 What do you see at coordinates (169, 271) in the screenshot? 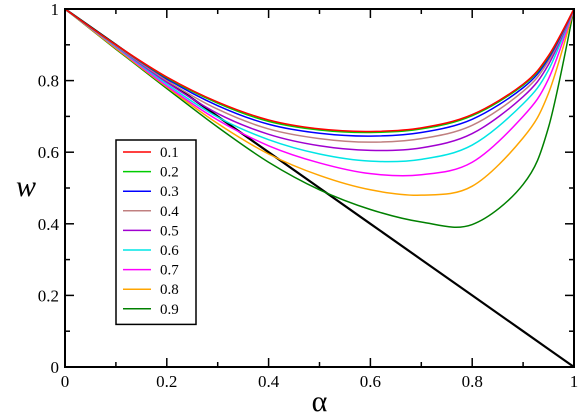
I see `legend-label-0.7: 0.7` at bounding box center [169, 271].